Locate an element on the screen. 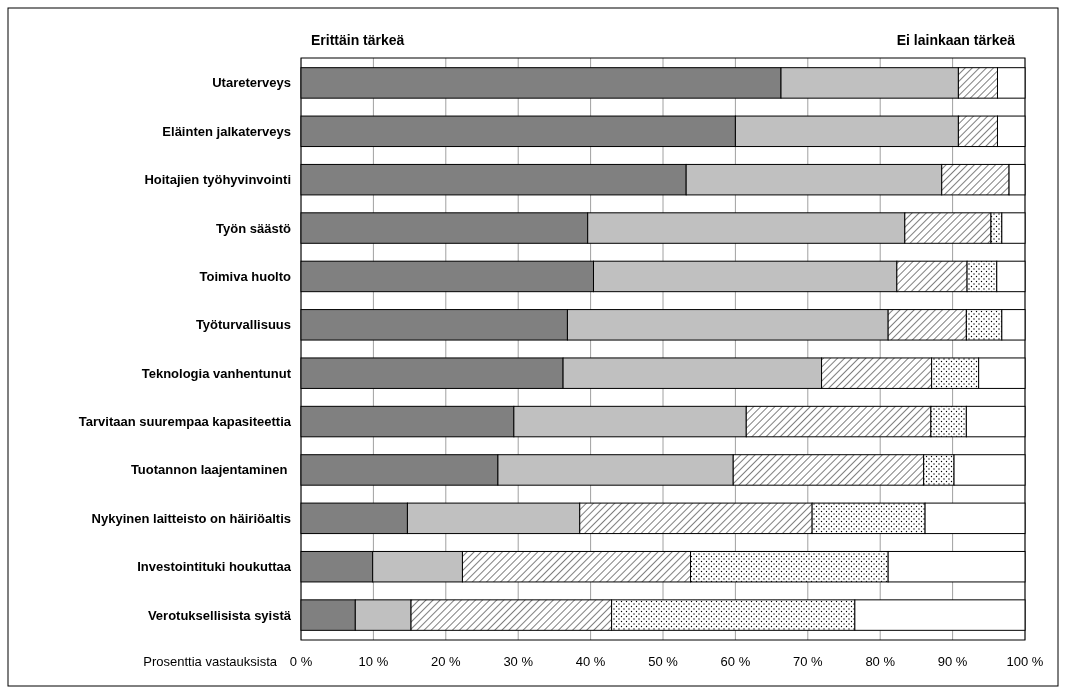  y-tick-label: Teknologia vanhentunut is located at coordinates (216, 373).